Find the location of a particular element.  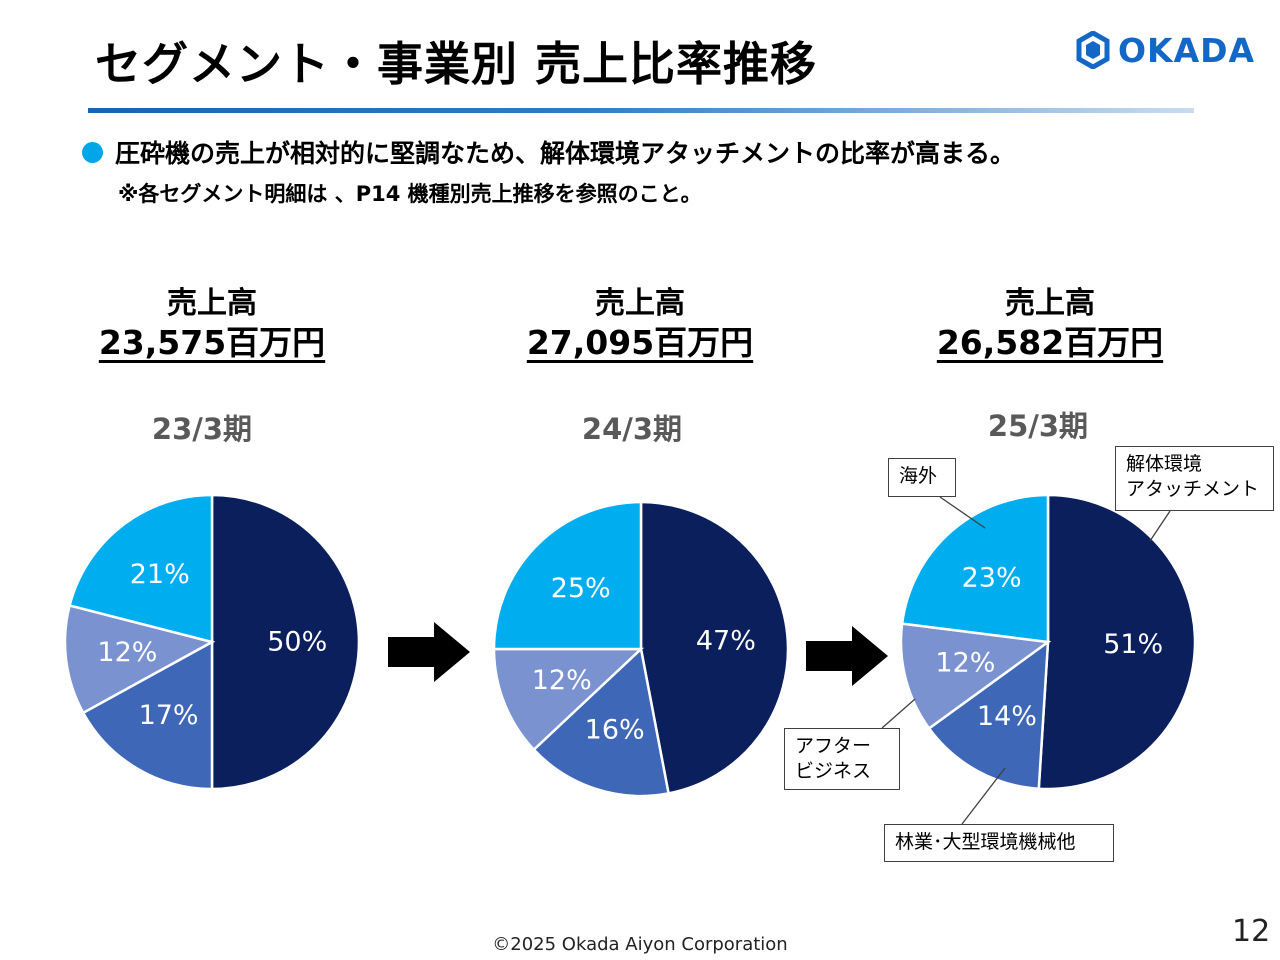

page-number: 12 is located at coordinates (1251, 931).